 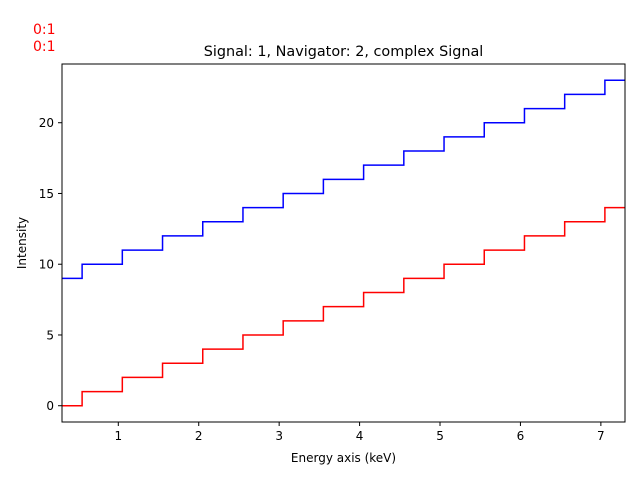 What do you see at coordinates (601, 436) in the screenshot?
I see `x-tick-label: 7` at bounding box center [601, 436].